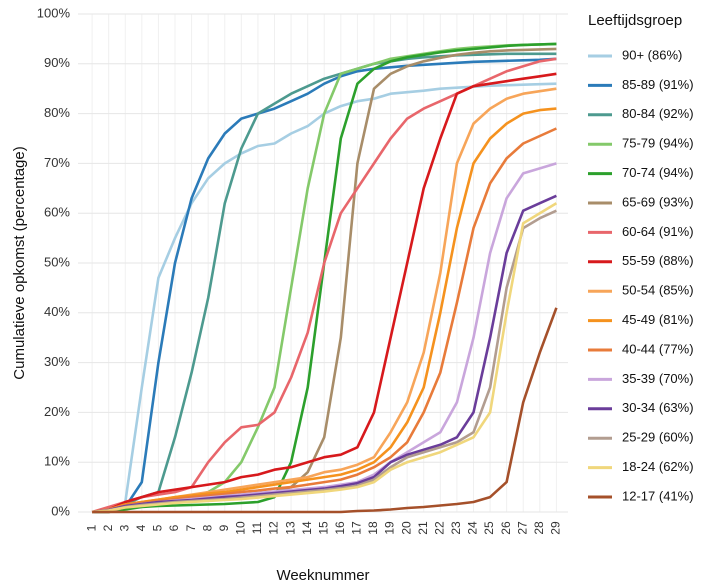 The width and height of the screenshot is (712, 588). Describe the element at coordinates (658, 495) in the screenshot. I see `legend-label: 12-17 (41%)` at that location.